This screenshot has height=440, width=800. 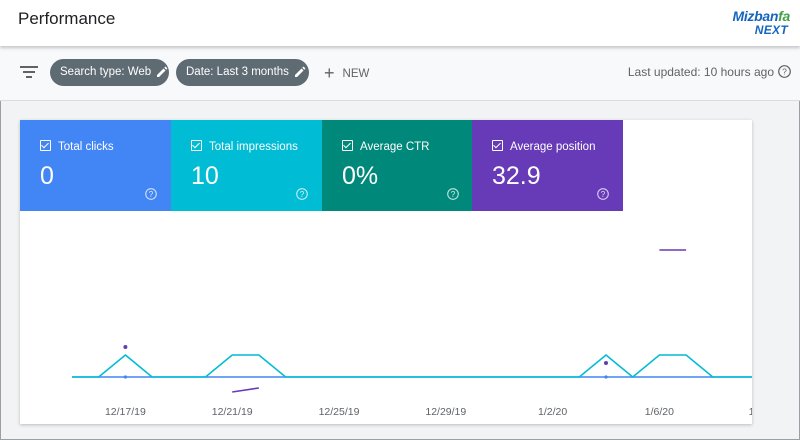 I want to click on logo-text-accent: fa, so click(x=784, y=16).